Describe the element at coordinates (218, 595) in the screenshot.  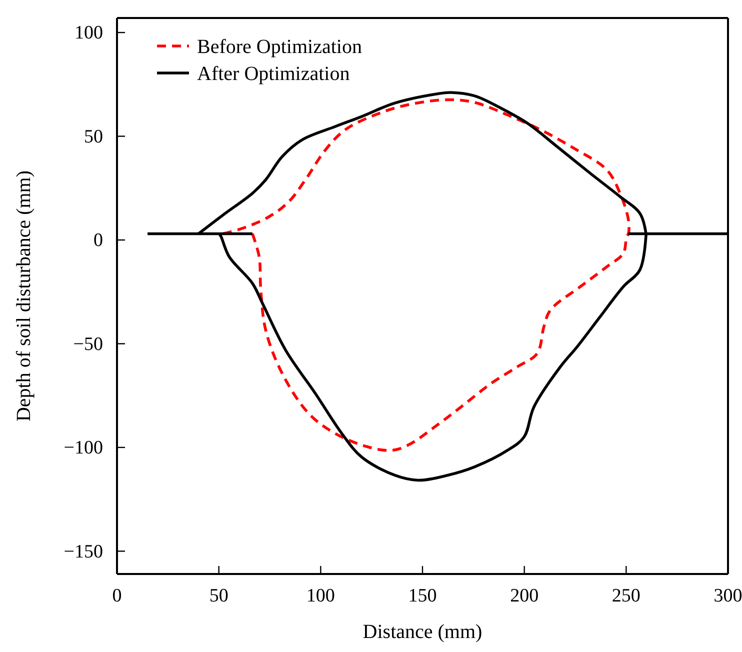
I see `x-tick-label: 50` at that location.